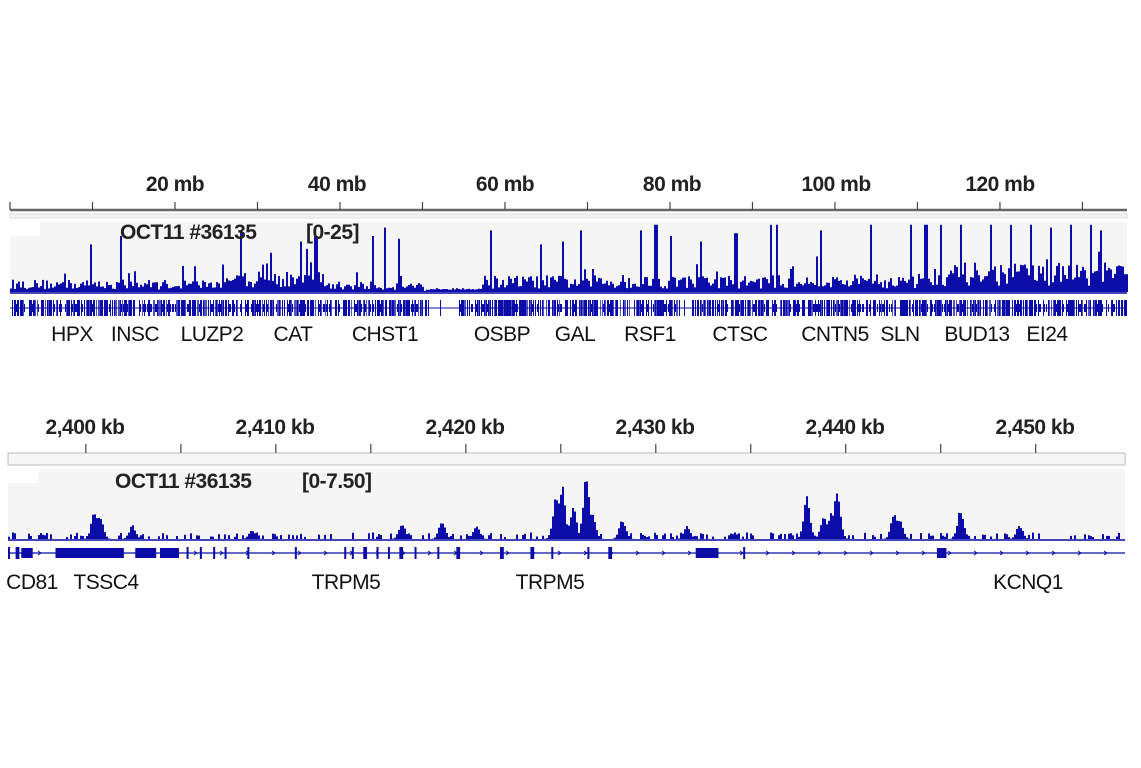 This screenshot has width=1141, height=768. Describe the element at coordinates (845, 427) in the screenshot. I see `tick-label: 2,440 kb` at that location.